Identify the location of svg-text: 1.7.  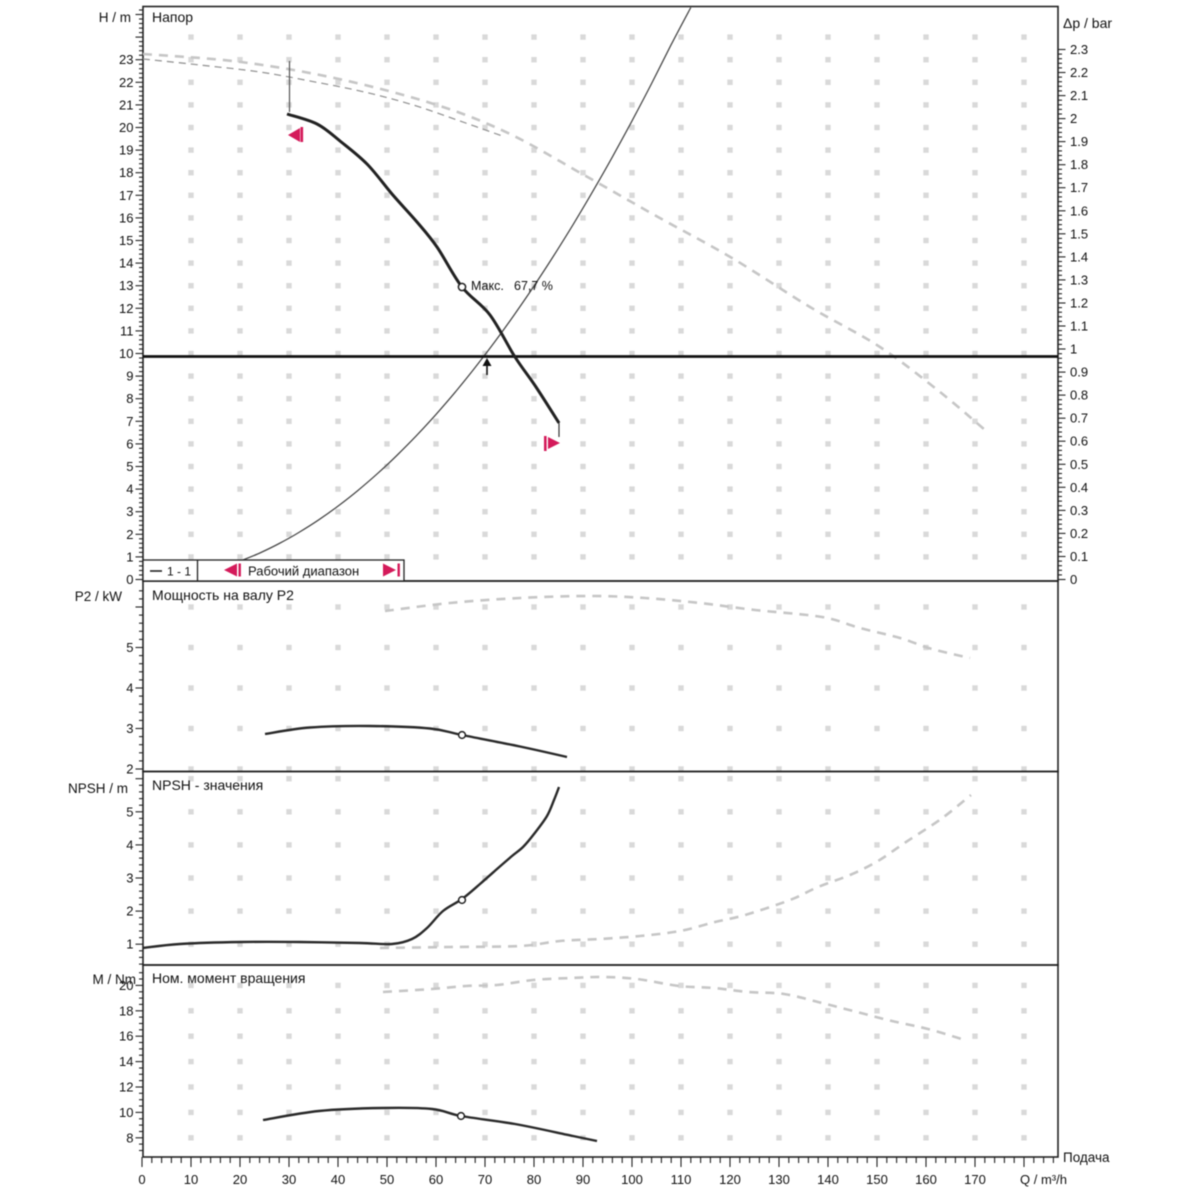
(1079, 187).